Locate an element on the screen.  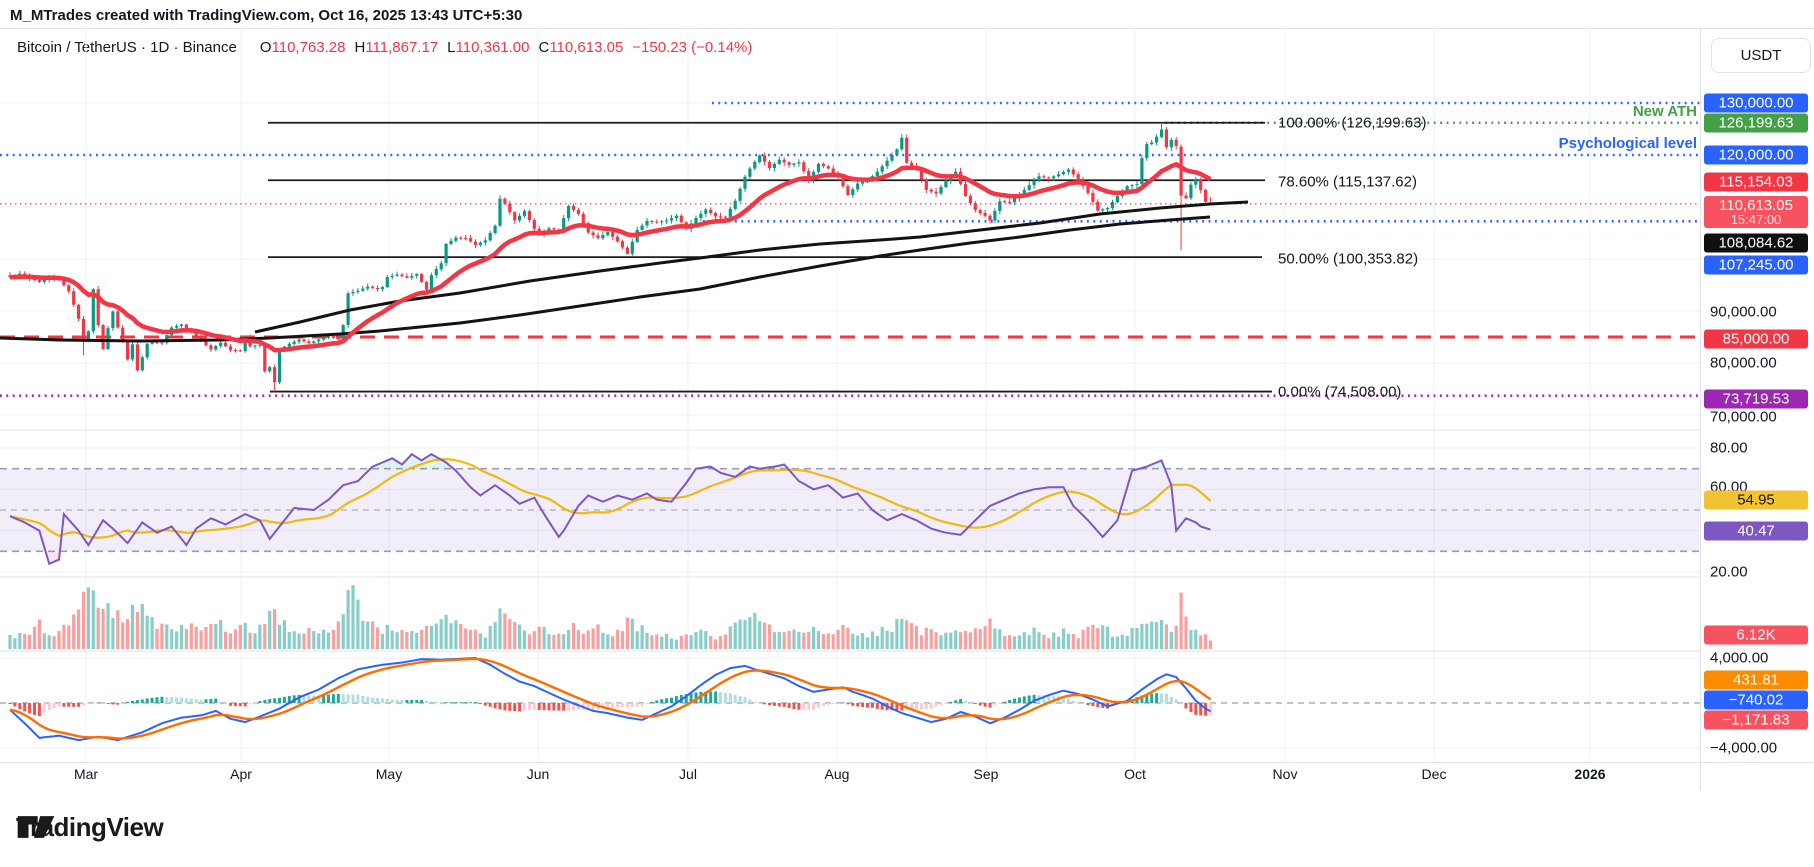
psychological-level-annotation: Psychological level is located at coordinates (1627, 143).